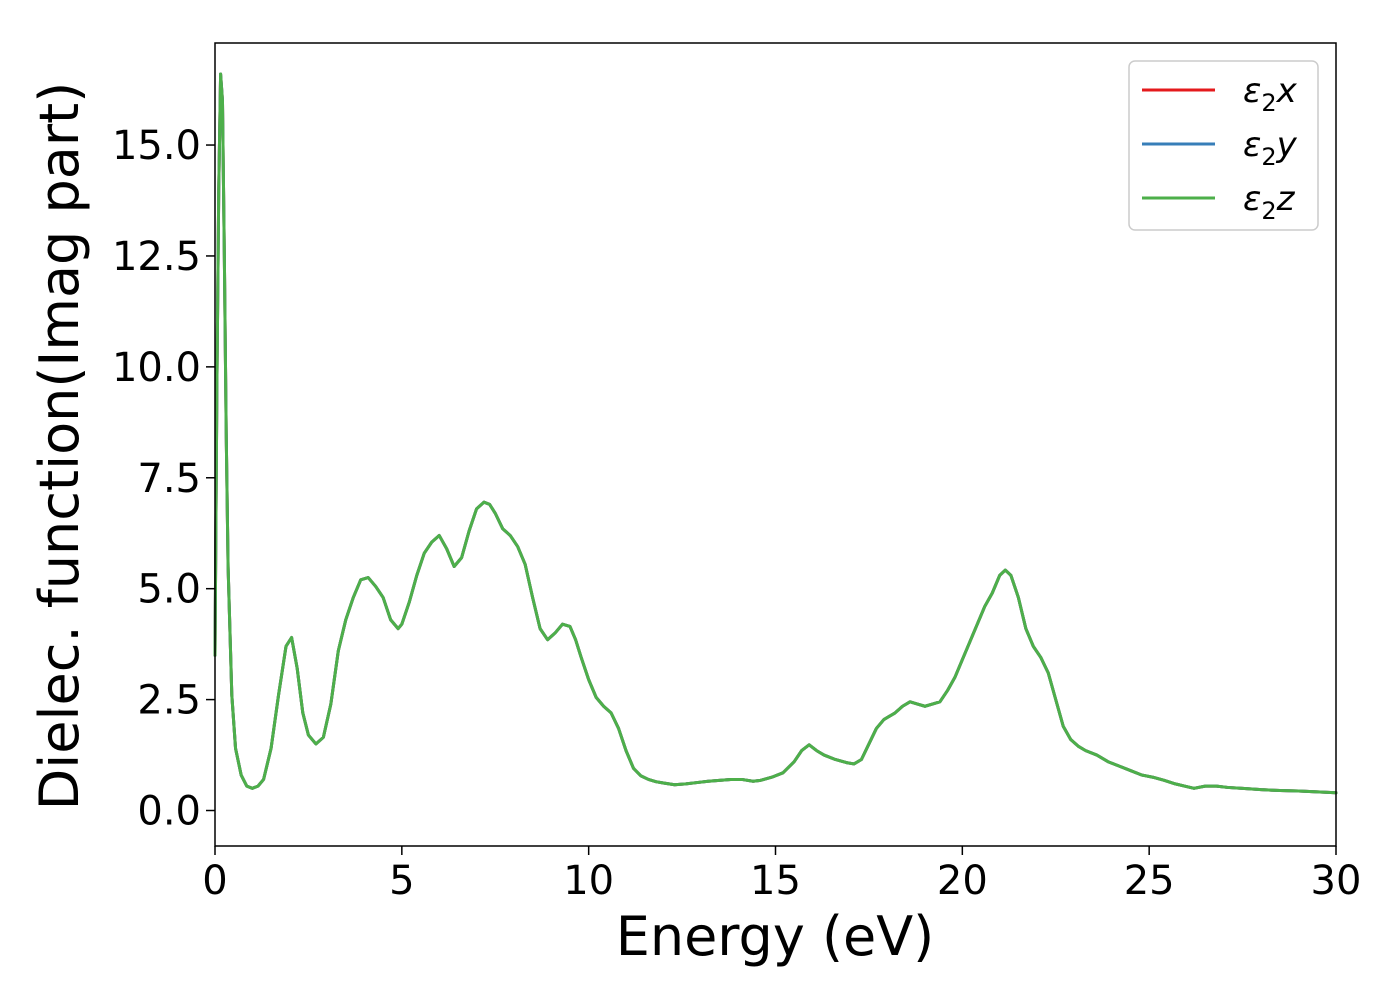 This screenshot has width=1400, height=1000. I want to click on y-tick-label: 15.0, so click(156, 146).